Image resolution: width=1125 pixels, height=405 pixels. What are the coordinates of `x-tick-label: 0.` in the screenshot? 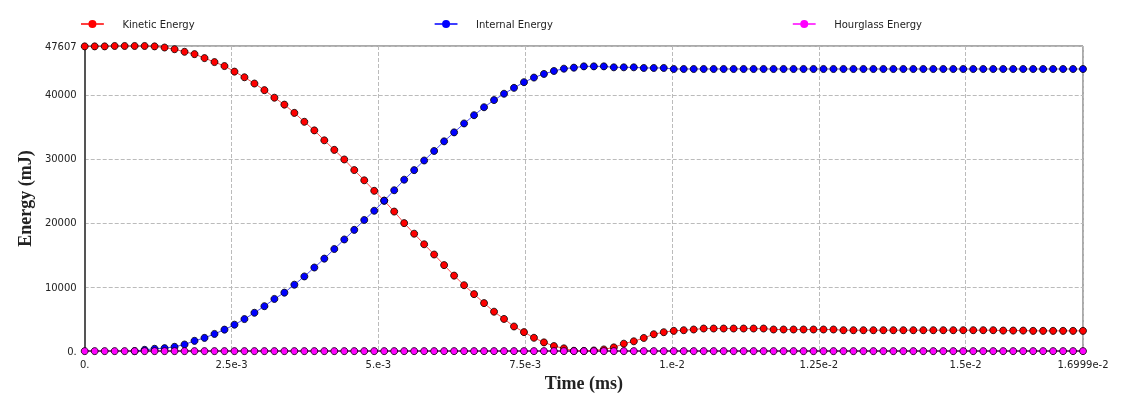 It's located at (84, 364).